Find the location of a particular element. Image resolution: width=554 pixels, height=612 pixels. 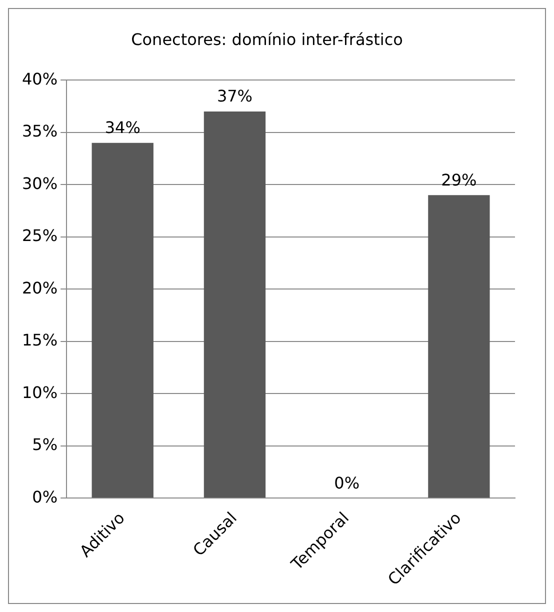

data-label: 0% is located at coordinates (347, 482).